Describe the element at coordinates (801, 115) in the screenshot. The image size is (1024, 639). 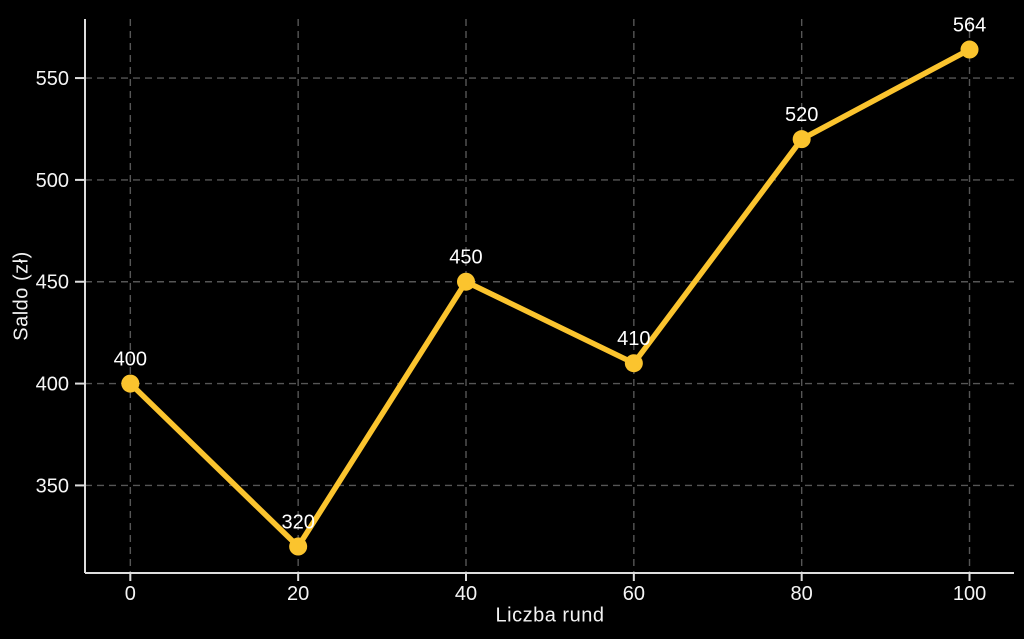
I see `data-point-label-80: 520` at that location.